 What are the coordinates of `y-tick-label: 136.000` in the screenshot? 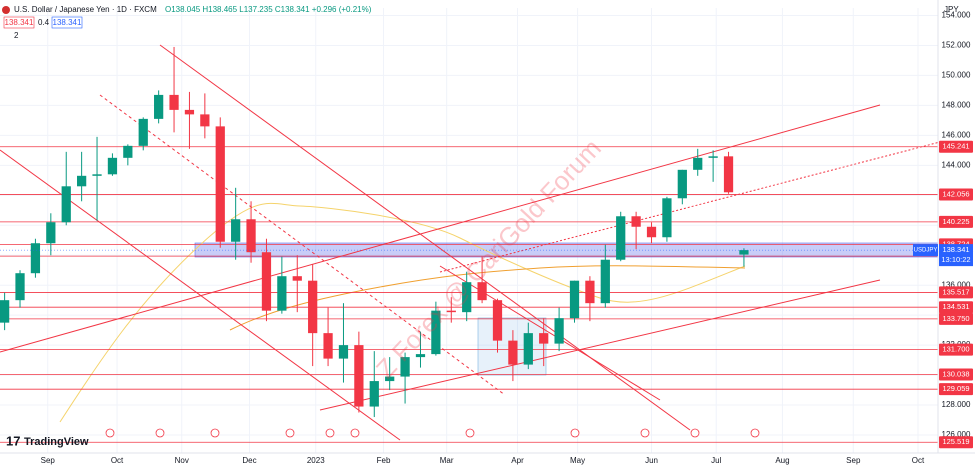 It's located at (956, 284).